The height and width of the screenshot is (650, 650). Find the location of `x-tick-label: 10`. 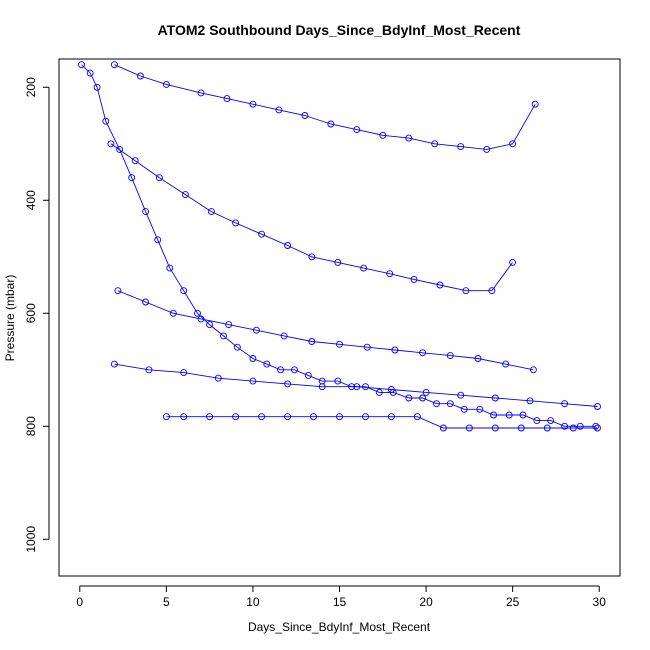

x-tick-label: 10 is located at coordinates (253, 602).